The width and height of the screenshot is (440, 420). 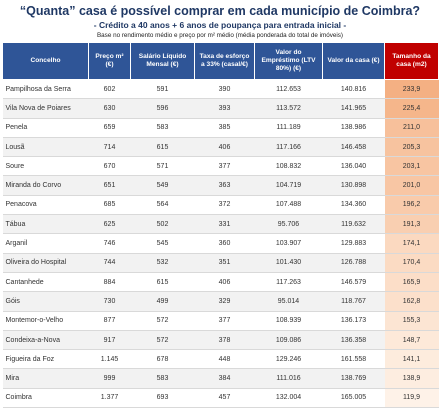 What do you see at coordinates (288, 205) in the screenshot?
I see `cell: 107.488` at bounding box center [288, 205].